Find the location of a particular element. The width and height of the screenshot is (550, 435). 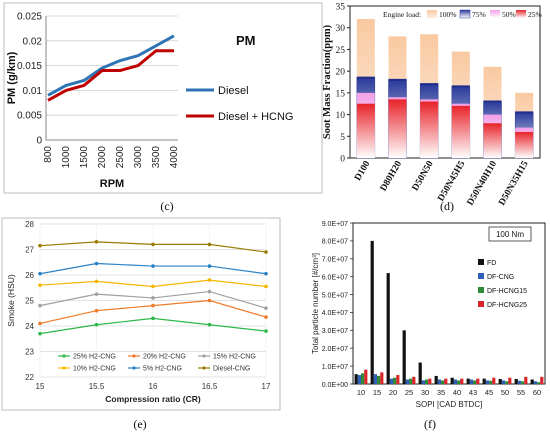

panel-f-xtick: 40 is located at coordinates (457, 392).